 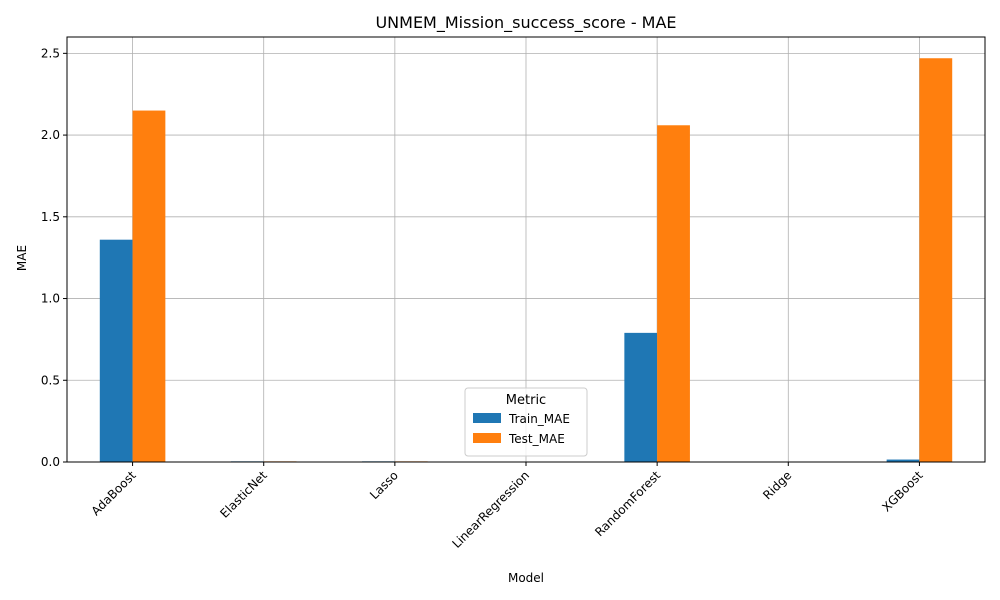 I want to click on legend-title: Metric, so click(x=526, y=400).